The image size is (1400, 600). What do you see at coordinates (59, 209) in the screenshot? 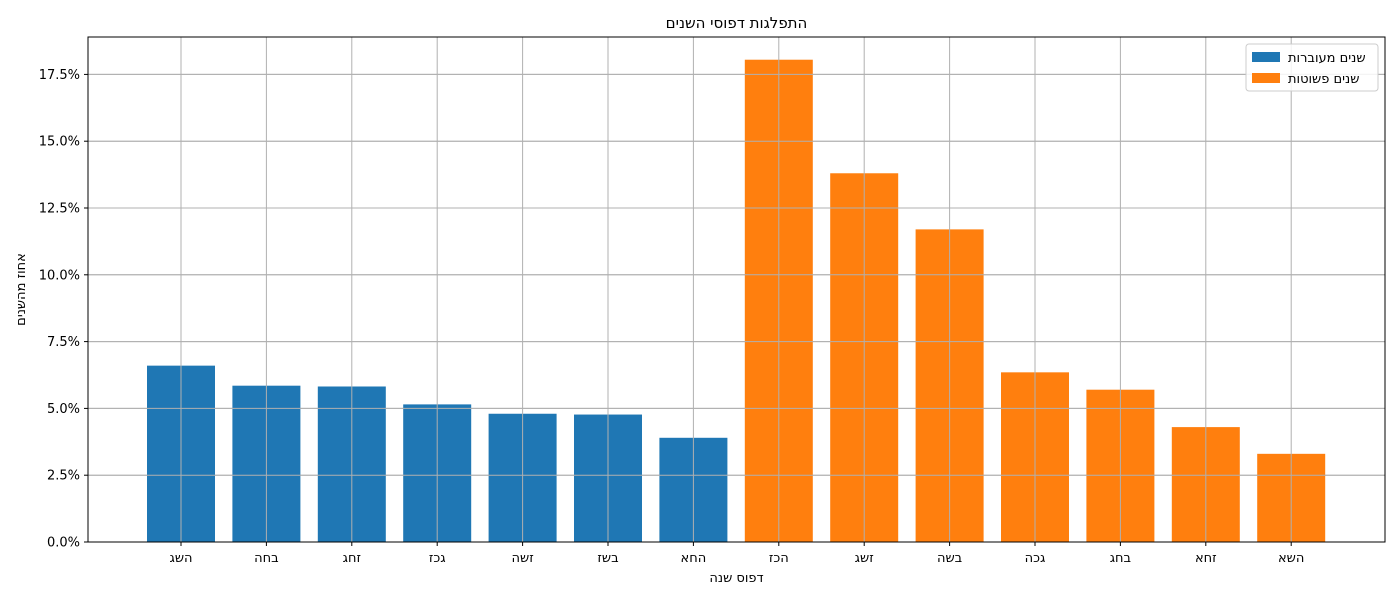
I see `y-tick-label: 12.5%` at bounding box center [59, 209].